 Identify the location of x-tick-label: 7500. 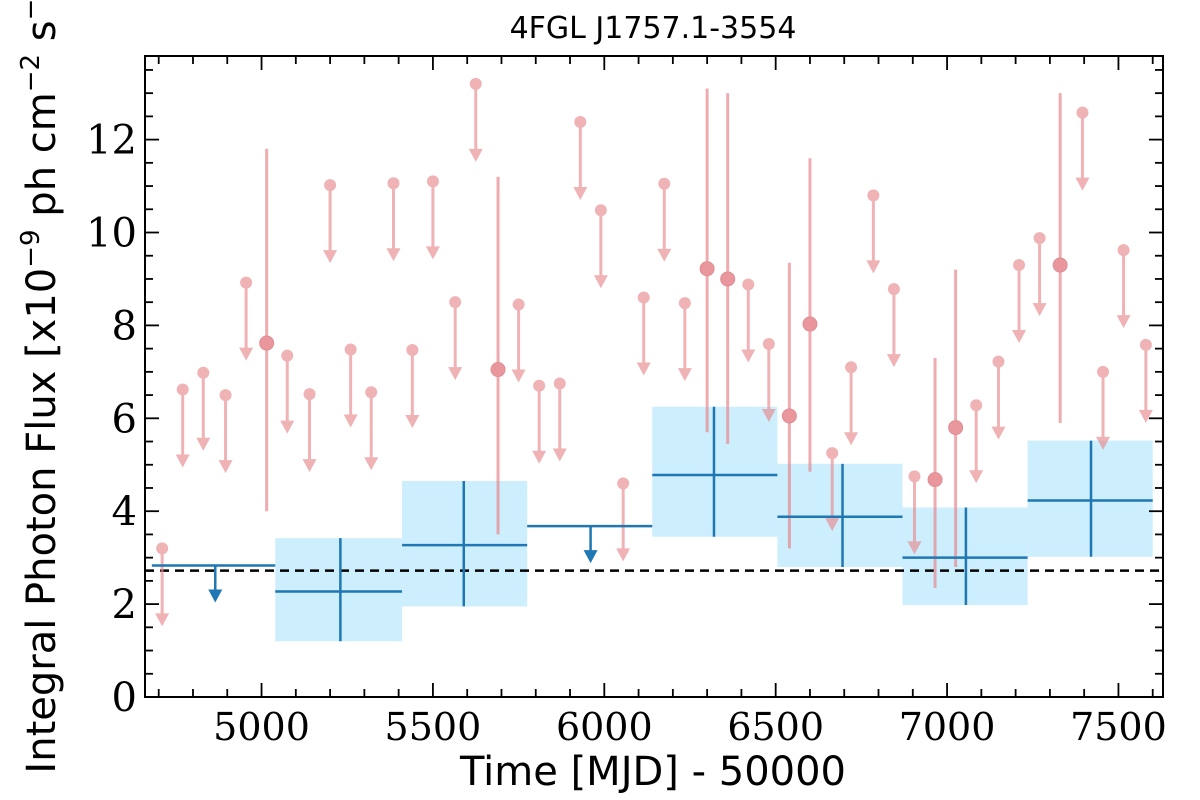
(1118, 727).